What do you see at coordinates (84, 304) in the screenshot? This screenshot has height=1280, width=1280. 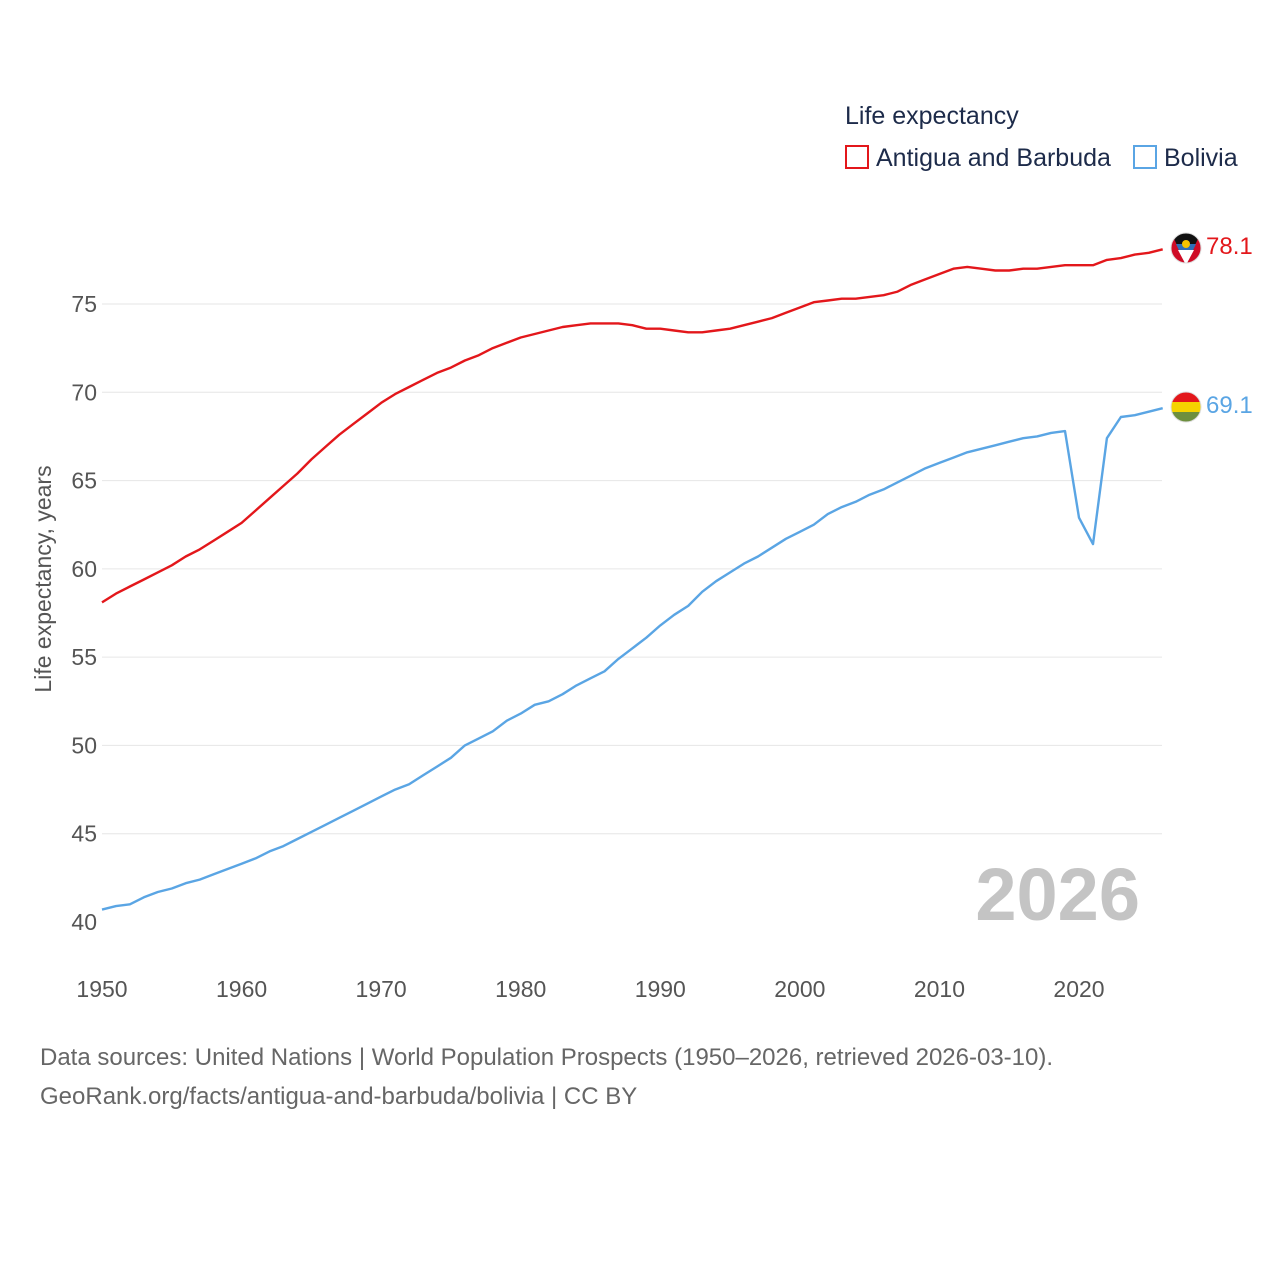 I see `y-tick-label: 75` at bounding box center [84, 304].